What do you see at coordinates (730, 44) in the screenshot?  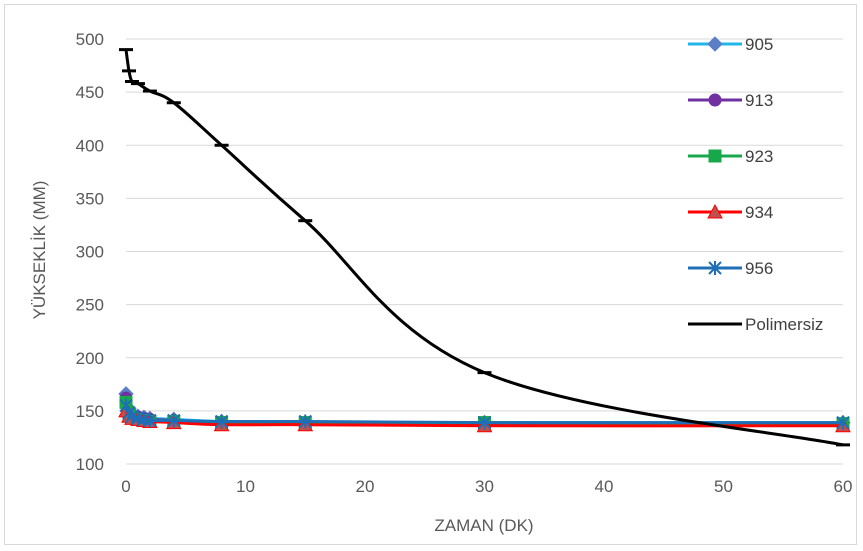 I see `legend-item-905: 905` at bounding box center [730, 44].